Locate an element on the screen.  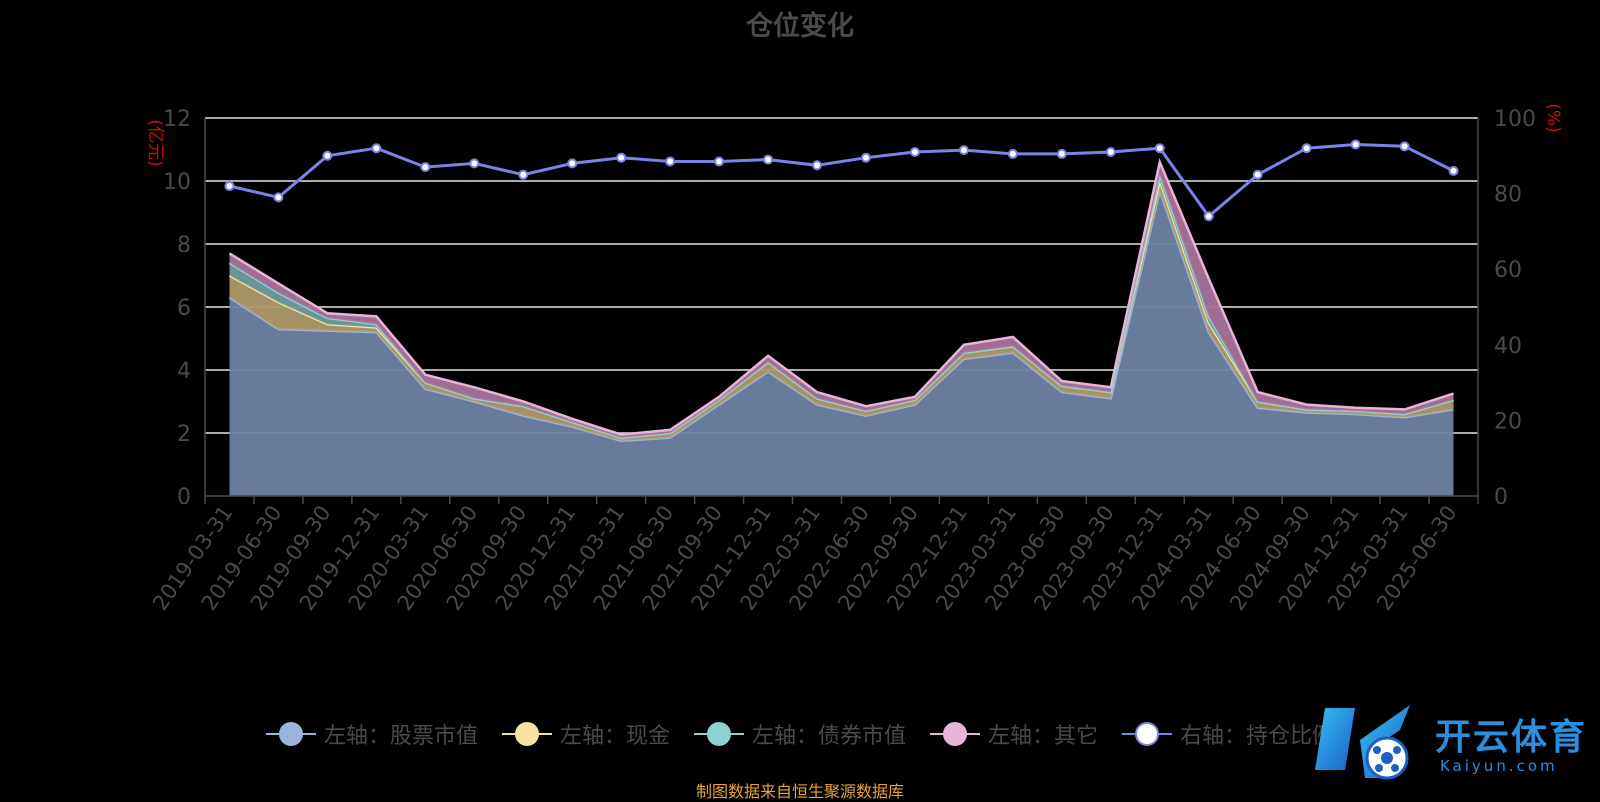
legend-label: 左轴：债券市值 is located at coordinates (828, 736).